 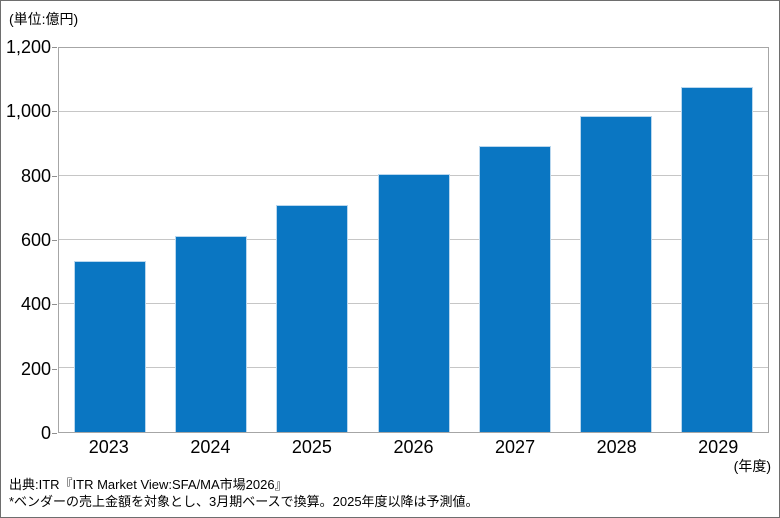 What do you see at coordinates (210, 334) in the screenshot?
I see `bar-2024` at bounding box center [210, 334].